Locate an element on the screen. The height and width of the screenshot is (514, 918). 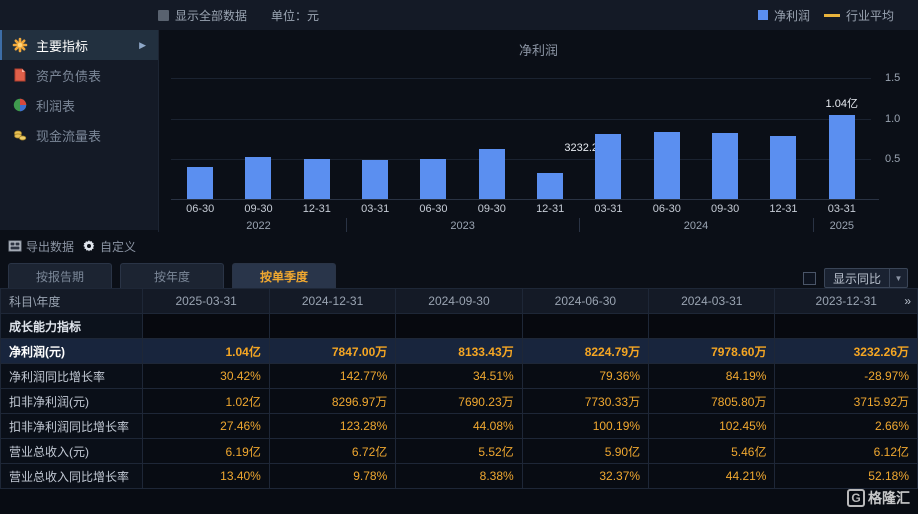
chart-bar-cell: 3232.26万 is located at coordinates (568, 134).